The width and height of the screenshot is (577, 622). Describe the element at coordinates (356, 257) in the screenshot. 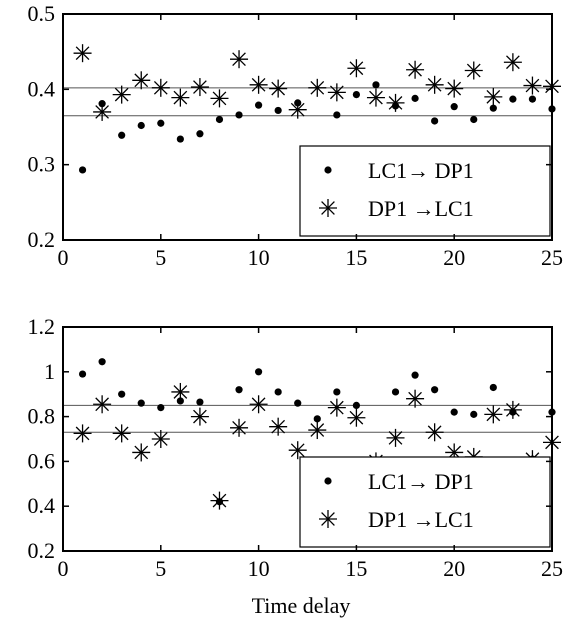

I see `x-tick-label: 15` at that location.